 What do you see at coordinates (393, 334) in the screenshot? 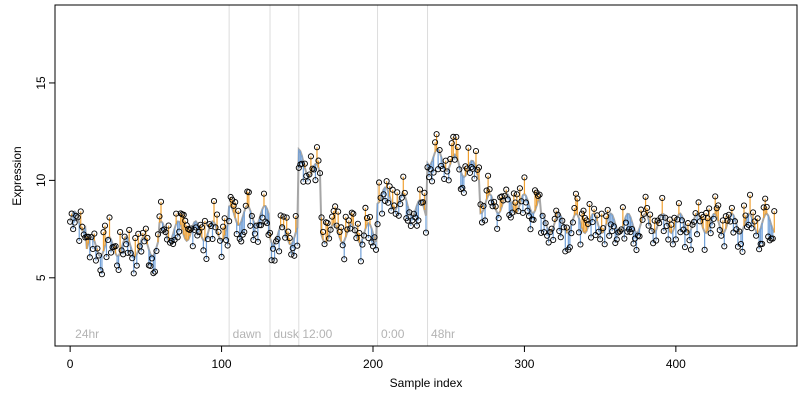
I see `time-annotation: 0:00` at bounding box center [393, 334].